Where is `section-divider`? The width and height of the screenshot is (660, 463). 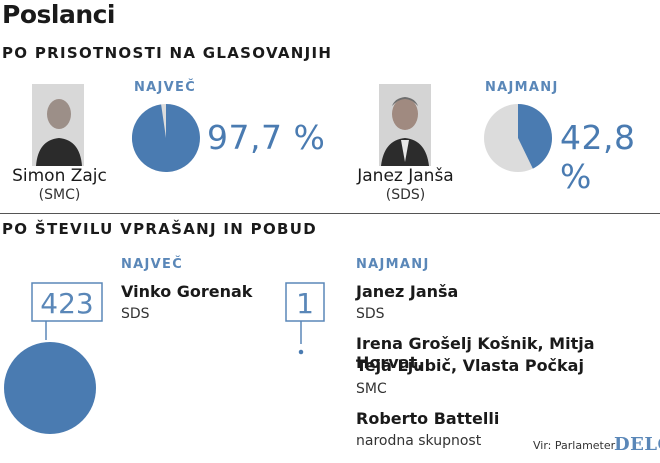 section-divider is located at coordinates (330, 213).